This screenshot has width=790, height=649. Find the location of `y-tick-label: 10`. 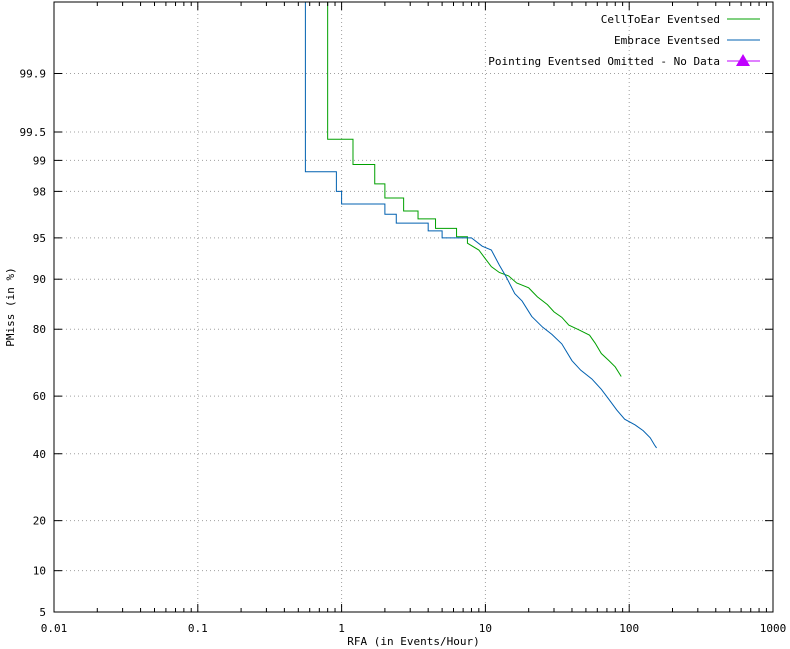

y-tick-label: 10 is located at coordinates (39, 571).